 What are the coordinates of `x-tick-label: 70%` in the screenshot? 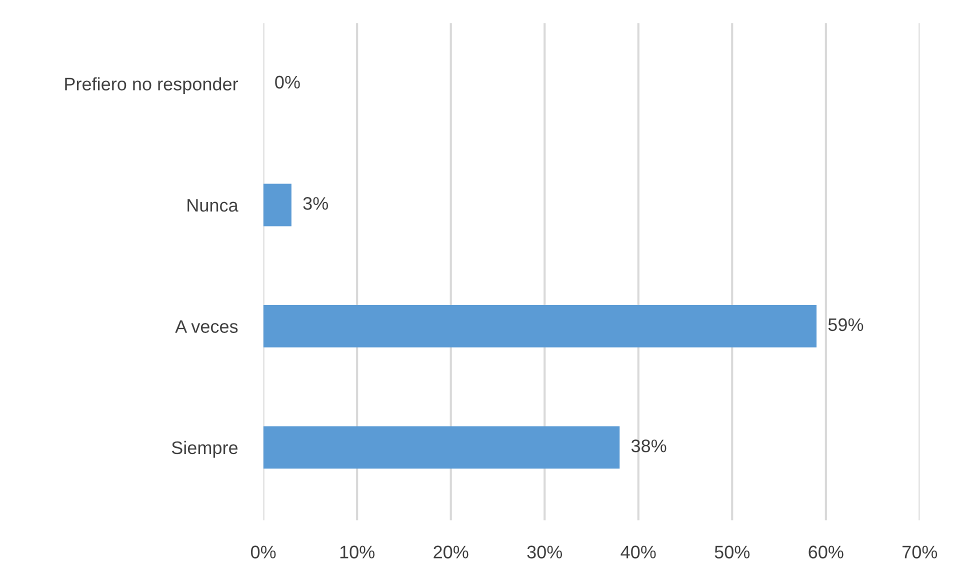 It's located at (920, 552).